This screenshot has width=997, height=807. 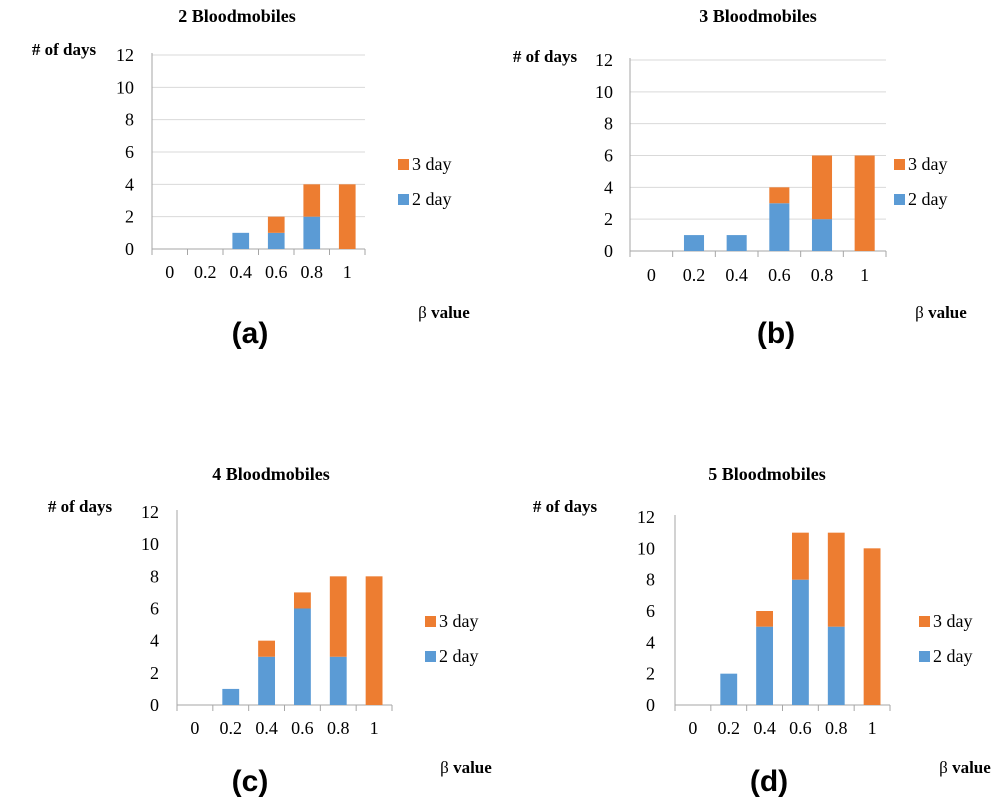 What do you see at coordinates (769, 781) in the screenshot?
I see `panel-caption: (d)` at bounding box center [769, 781].